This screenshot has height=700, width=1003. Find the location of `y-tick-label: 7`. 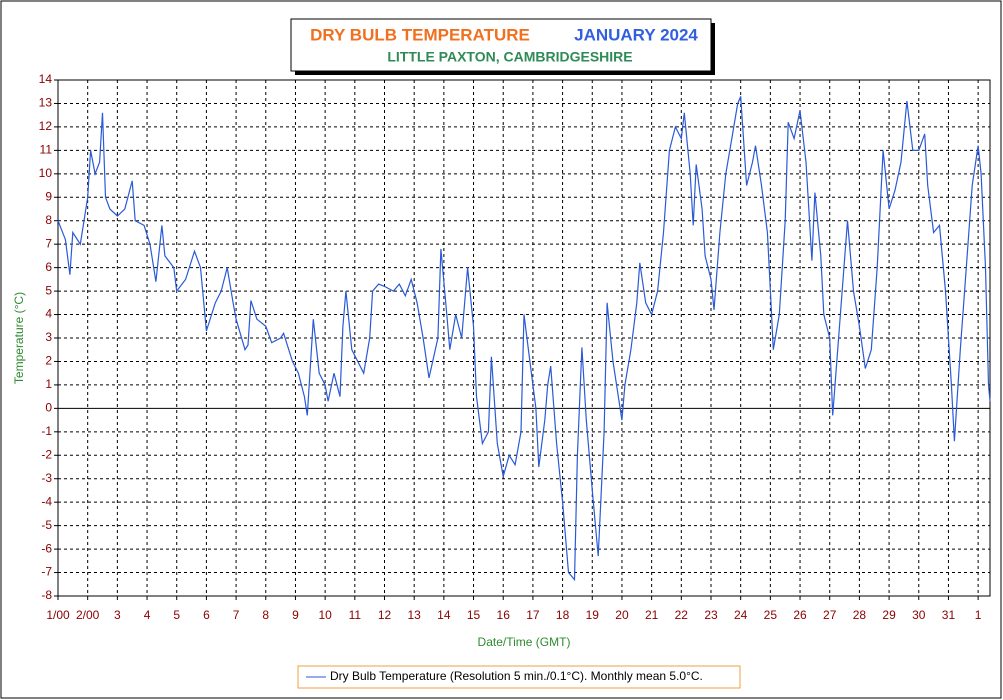

y-tick-label: 7 is located at coordinates (48, 243).